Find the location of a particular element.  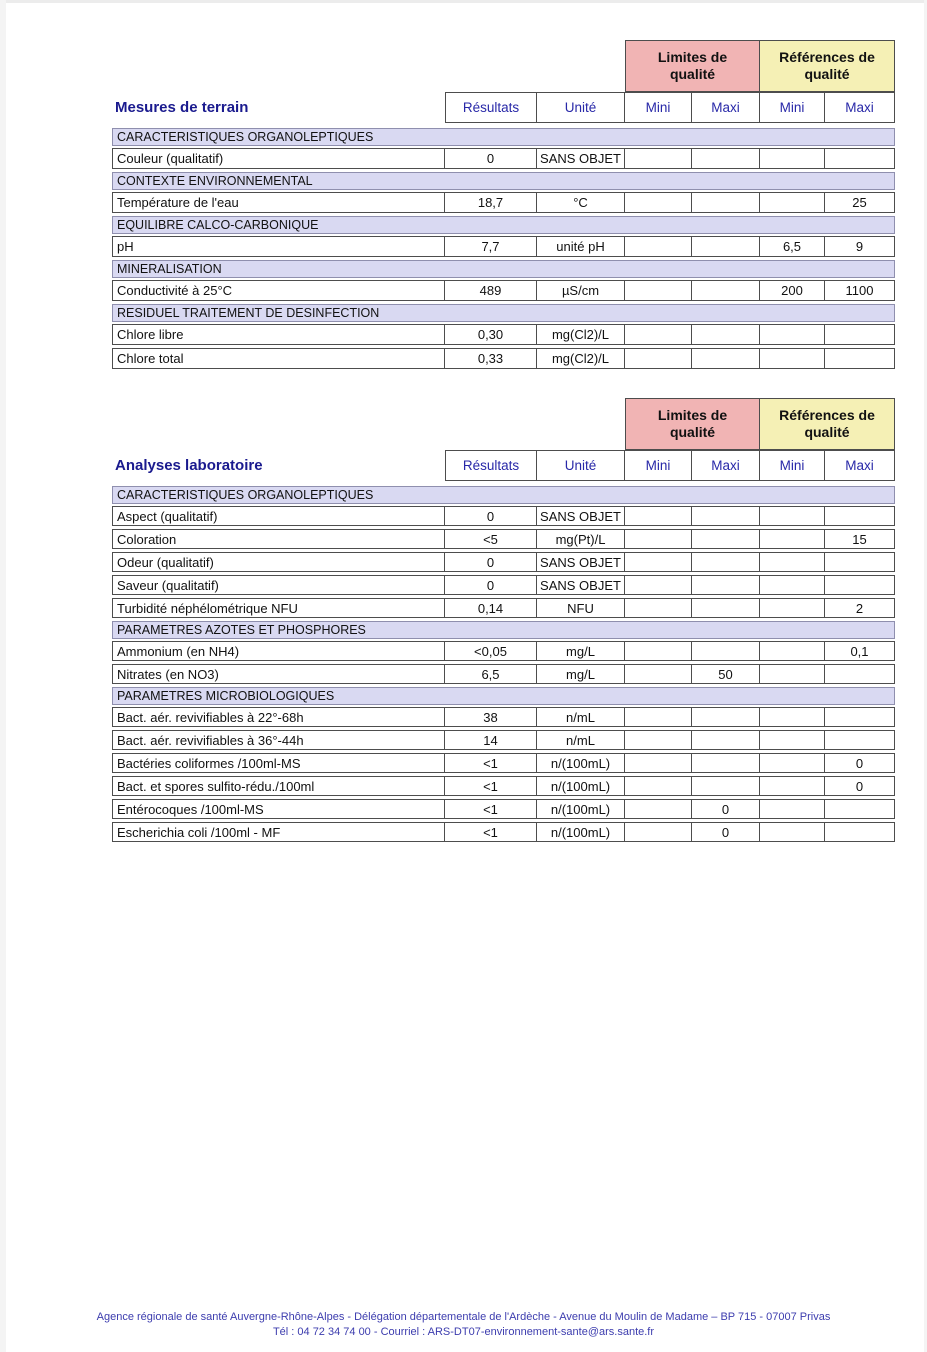

result-cell: 7,7 is located at coordinates (491, 246).